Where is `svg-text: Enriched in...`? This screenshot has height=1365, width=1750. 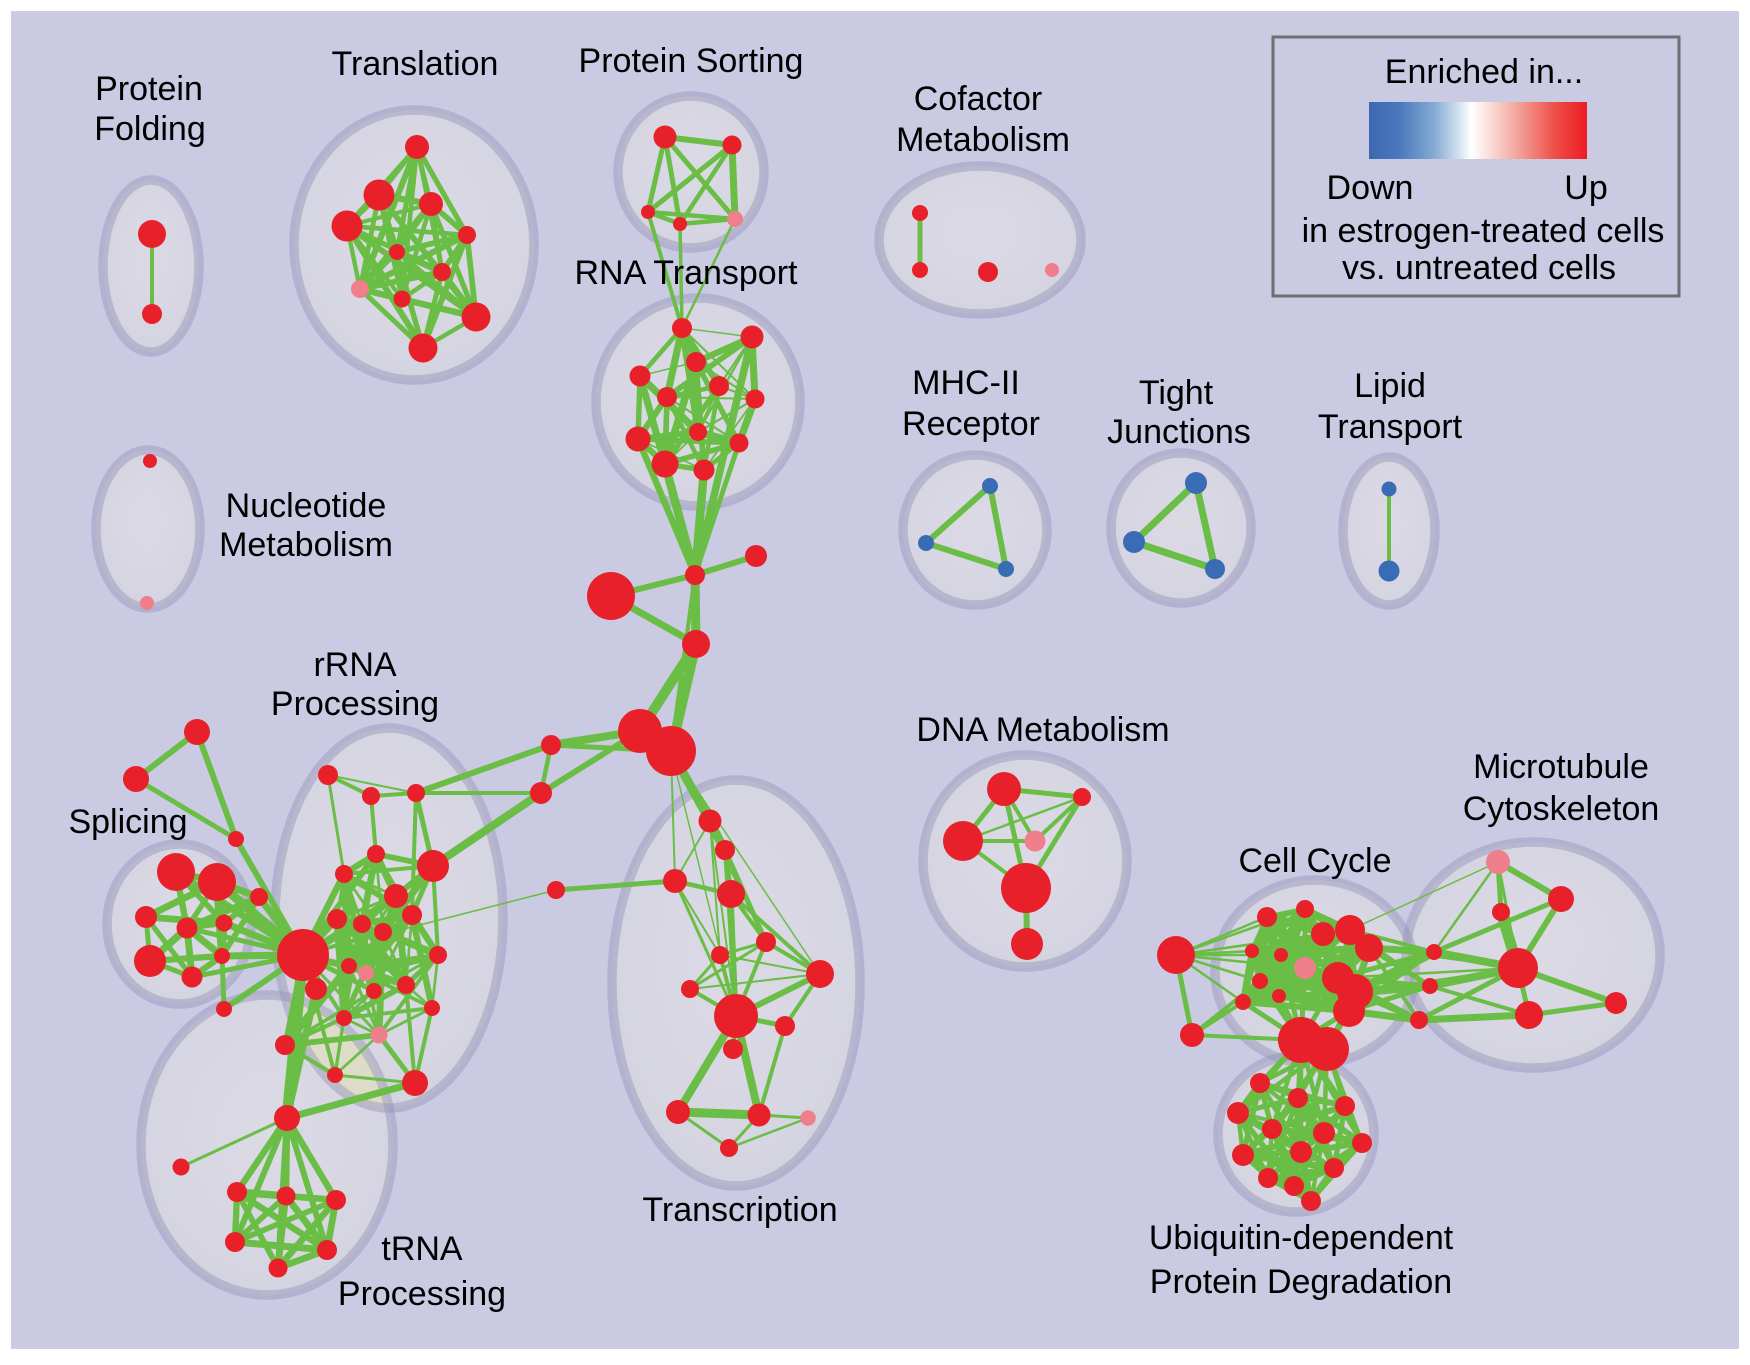 svg-text: Enriched in... is located at coordinates (1484, 72).